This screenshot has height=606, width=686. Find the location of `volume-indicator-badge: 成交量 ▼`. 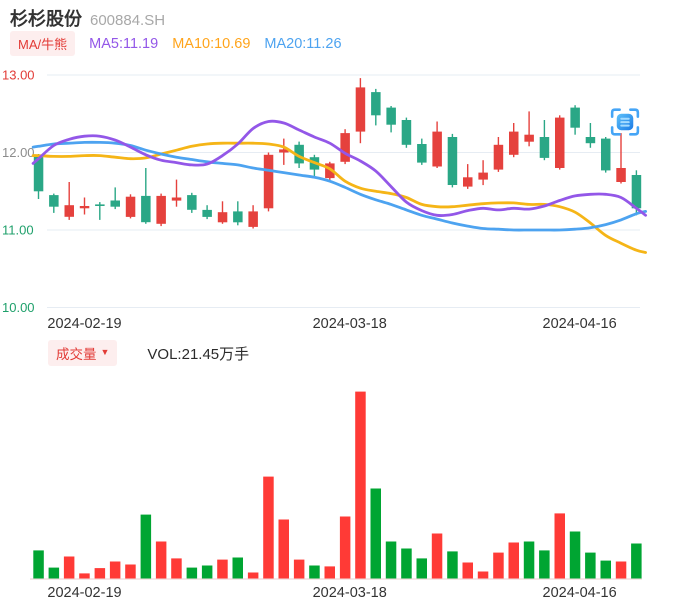

volume-indicator-badge: 成交量 ▼ is located at coordinates (83, 353).